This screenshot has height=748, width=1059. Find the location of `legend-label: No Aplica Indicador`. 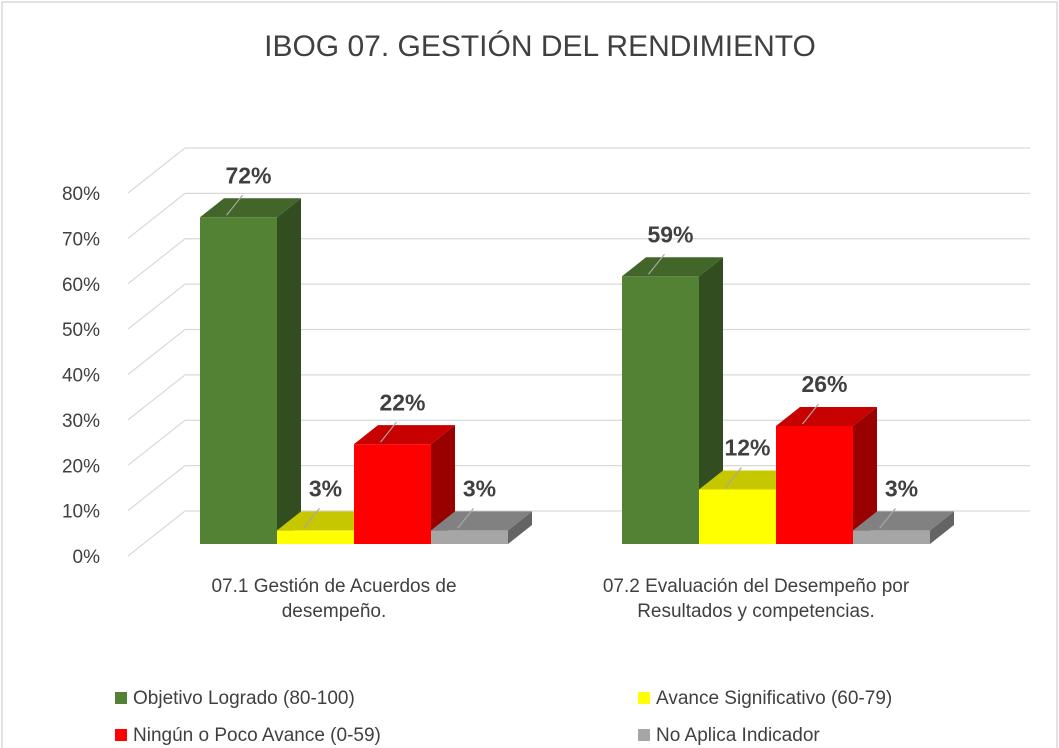

legend-label: No Aplica Indicador is located at coordinates (738, 735).